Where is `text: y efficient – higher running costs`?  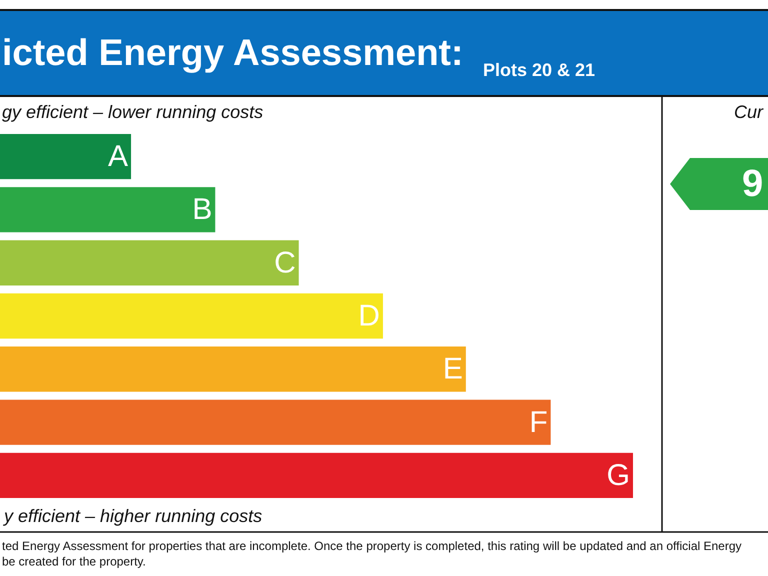 text: y efficient – higher running costs is located at coordinates (132, 516).